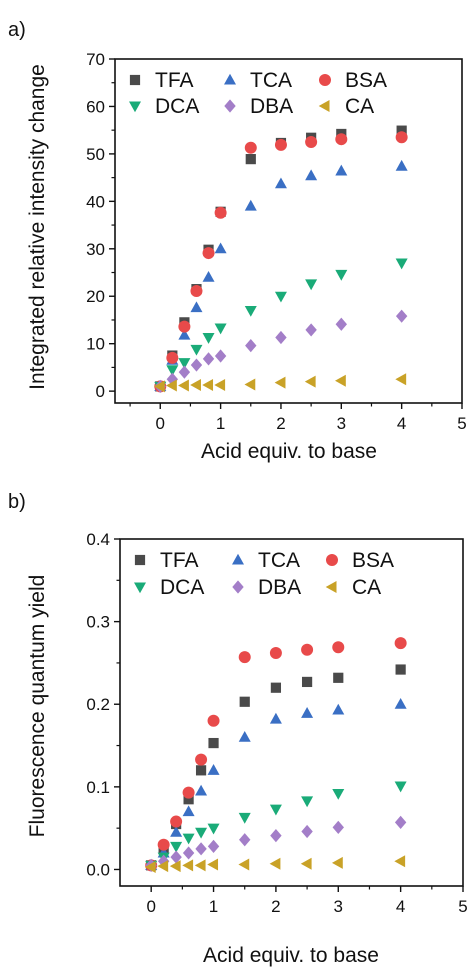 This screenshot has width=470, height=968. Describe the element at coordinates (95, 249) in the screenshot. I see `y-tick-label: 30` at that location.